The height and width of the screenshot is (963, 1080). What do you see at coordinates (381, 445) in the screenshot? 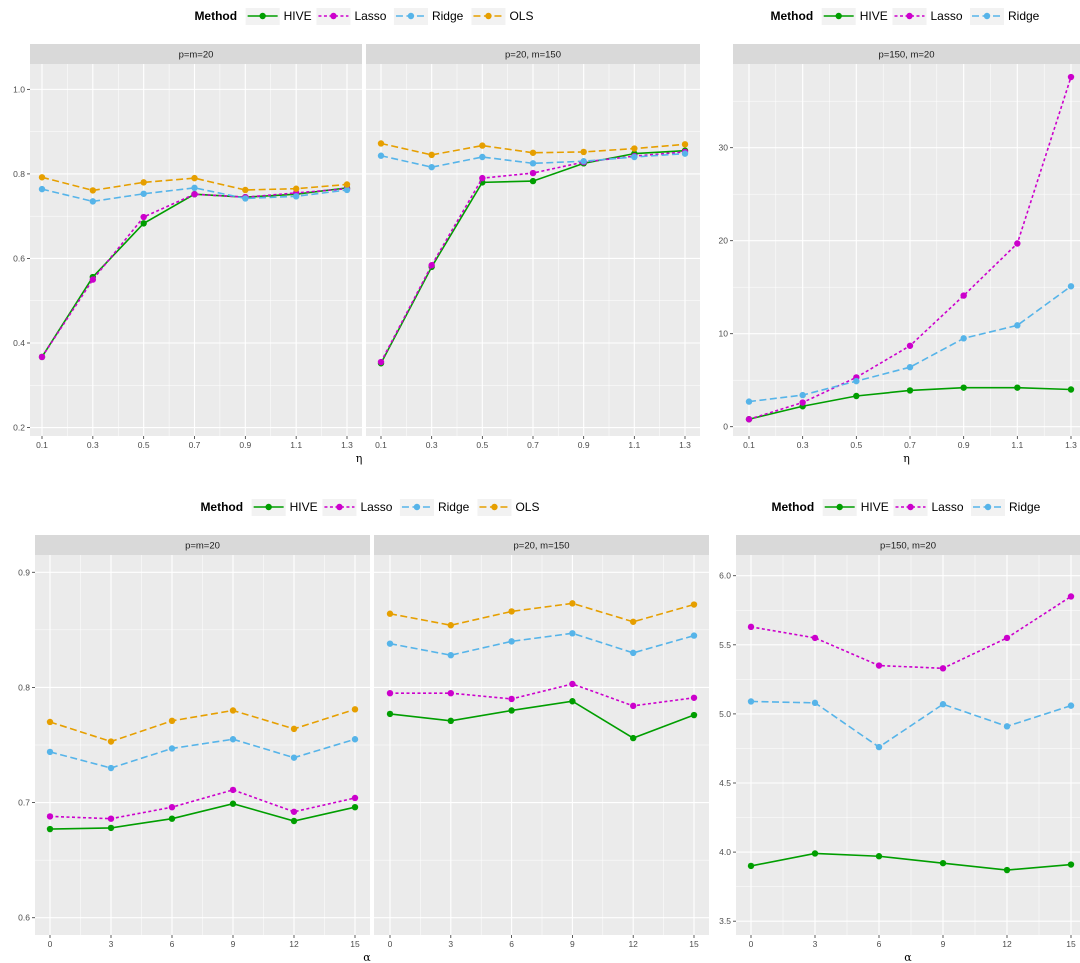
I see `x-tick-label: 0.1` at bounding box center [381, 445].